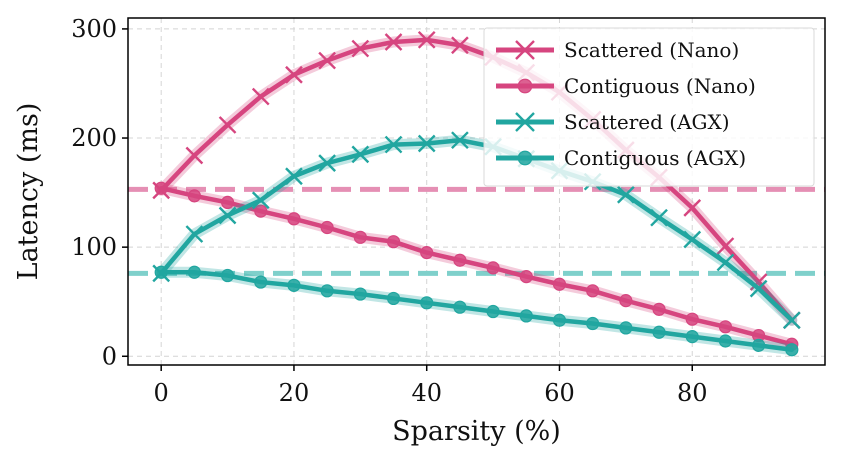  I want to click on legend-label: Scattered (AGX), so click(647, 122).